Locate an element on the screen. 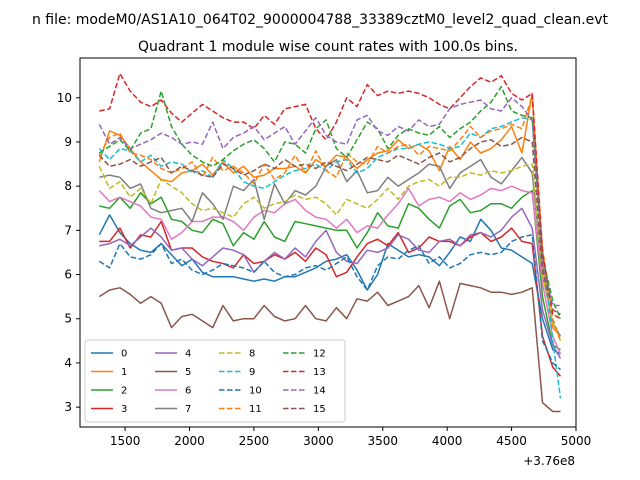 The image size is (640, 480). legend-label-14: 14 is located at coordinates (319, 391).